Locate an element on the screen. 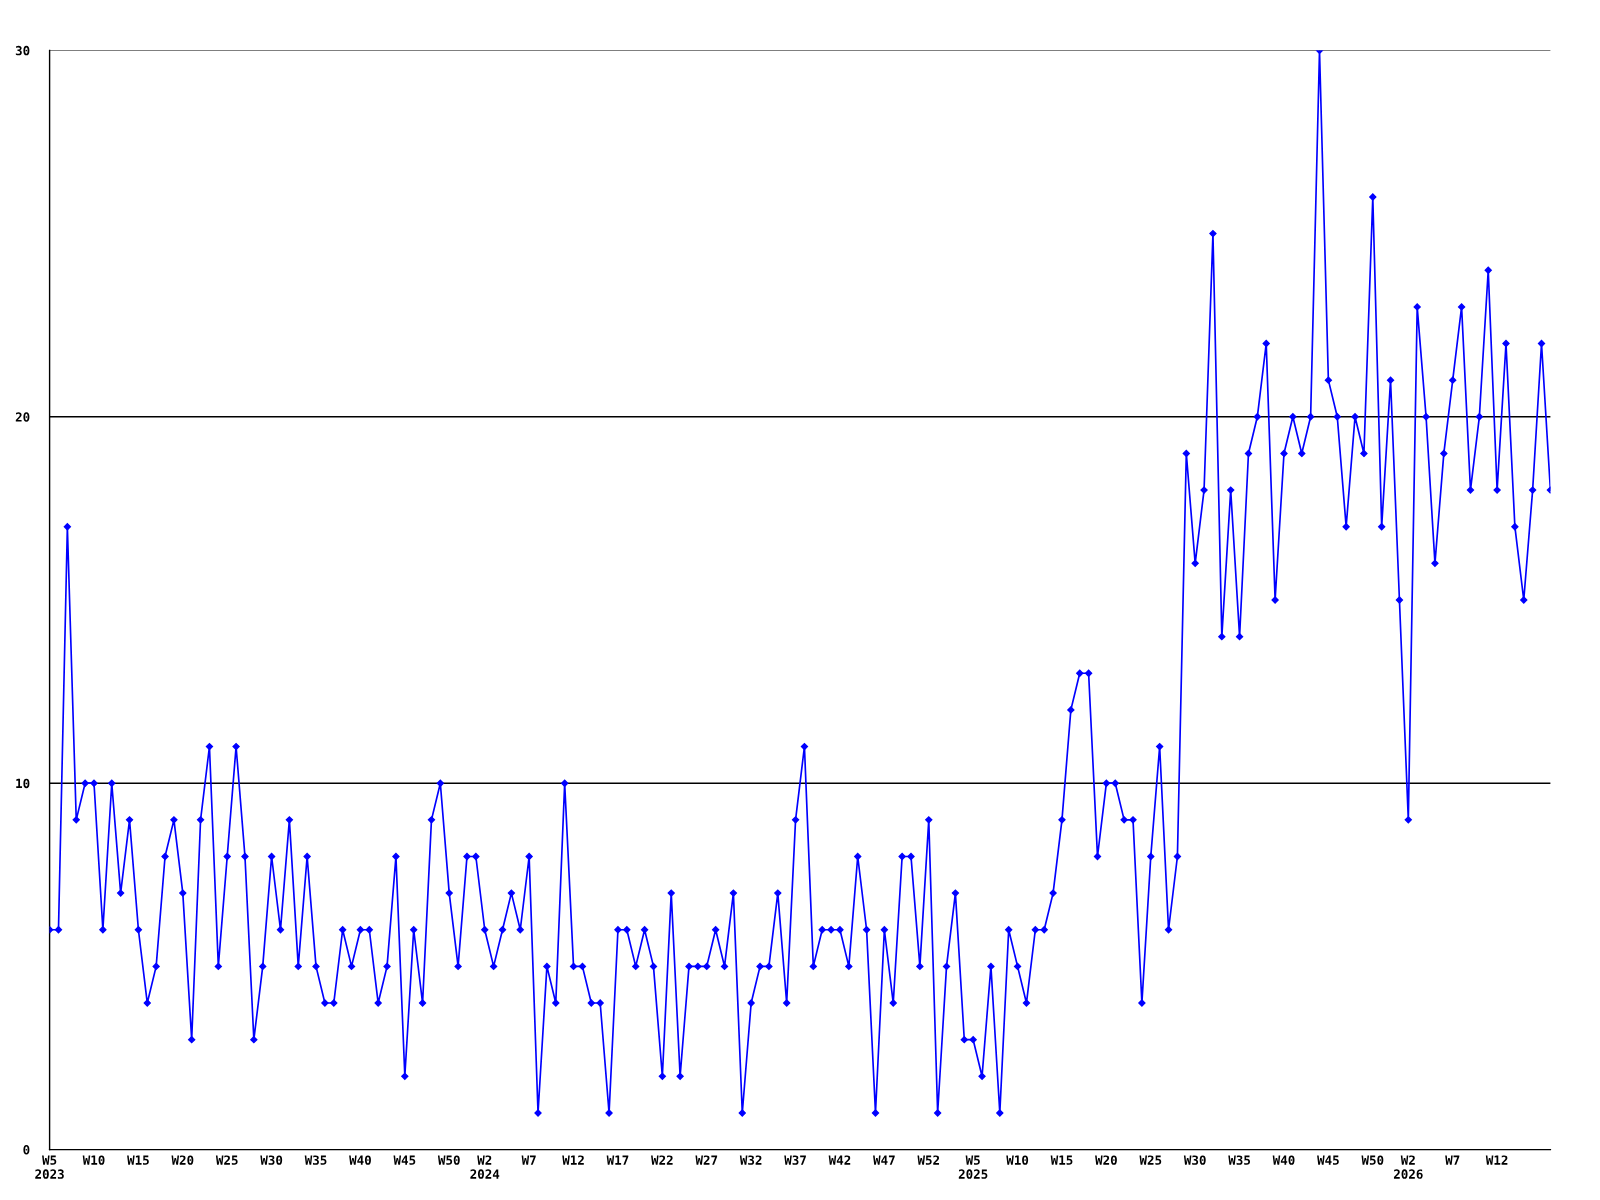 The height and width of the screenshot is (1200, 1600). x-tick-label: W52 is located at coordinates (928, 1160).